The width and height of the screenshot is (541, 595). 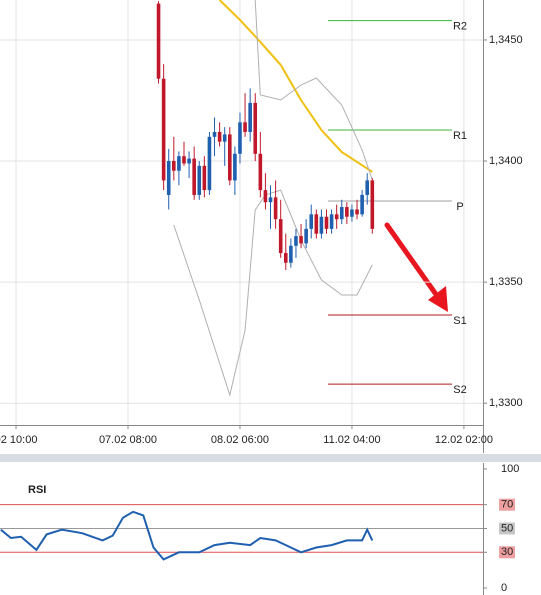 I want to click on rsi-title: RSI, so click(x=37, y=490).